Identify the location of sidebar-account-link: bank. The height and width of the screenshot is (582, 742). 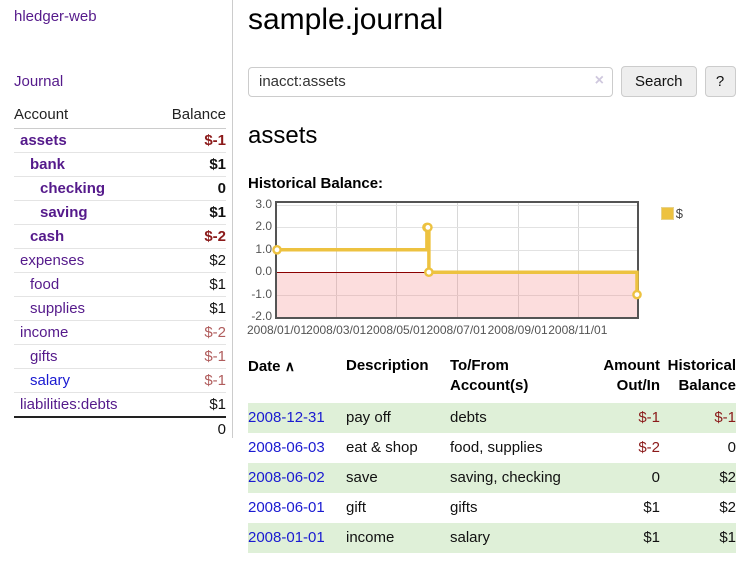
(48, 164).